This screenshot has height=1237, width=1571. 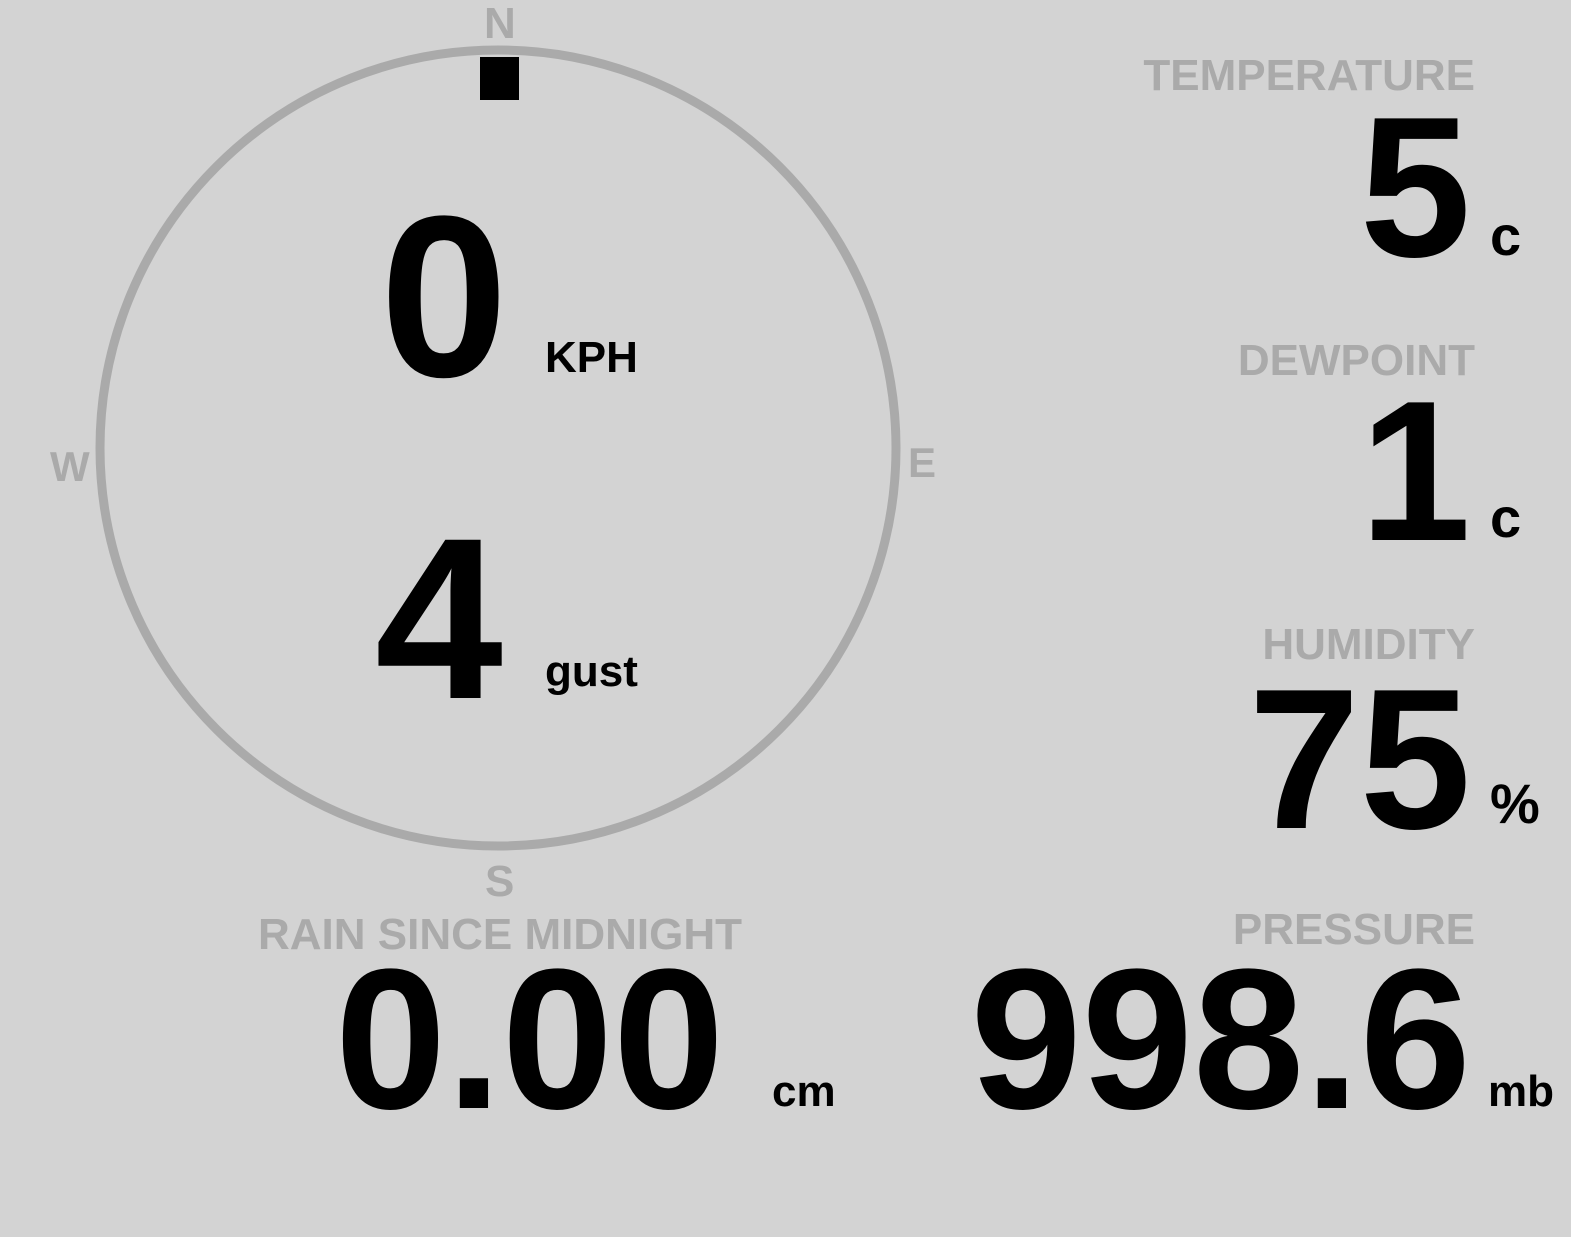 What do you see at coordinates (591, 357) in the screenshot?
I see `wind-speed-unit: KPH` at bounding box center [591, 357].